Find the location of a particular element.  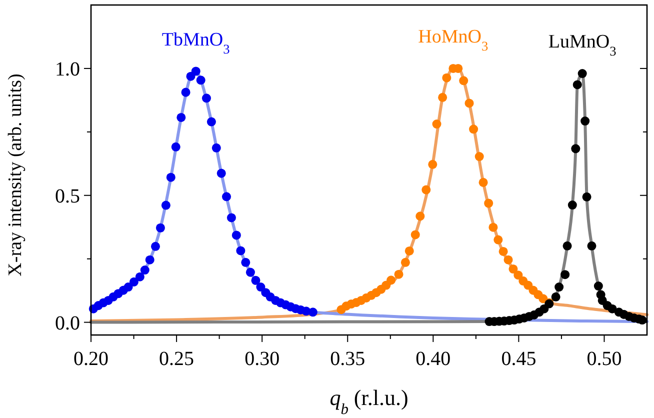

x-tick-label: 0.20 is located at coordinates (91, 359).